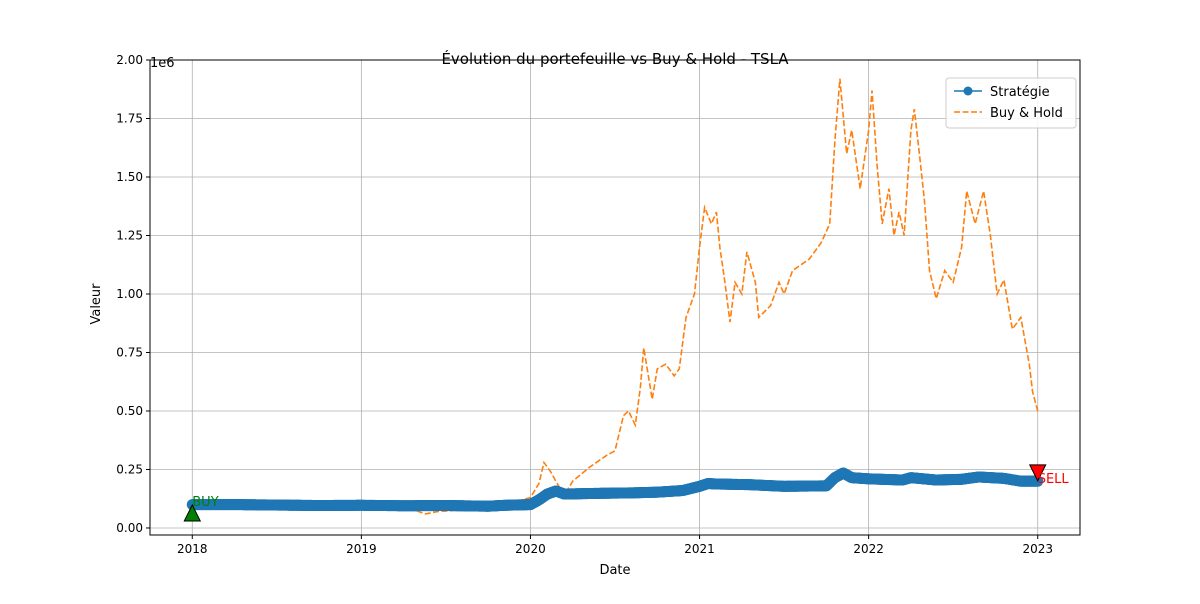  What do you see at coordinates (129, 352) in the screenshot?
I see `y-tick-label: 0.75` at bounding box center [129, 352].